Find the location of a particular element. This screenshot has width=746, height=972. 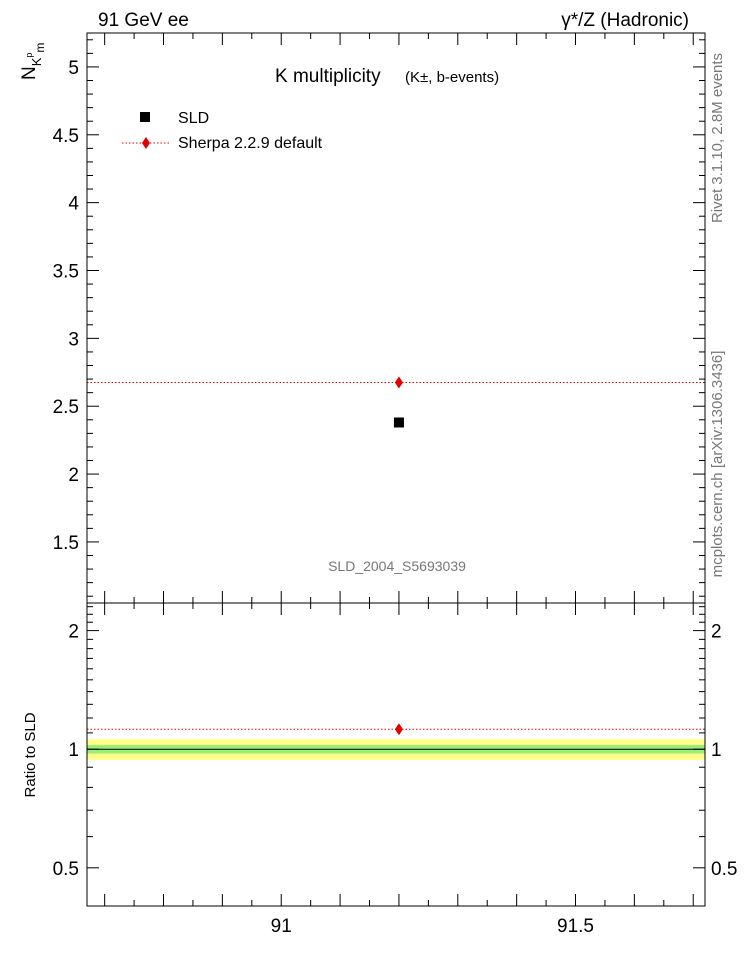

ratio-y-tick-label-right: 0.5 is located at coordinates (724, 869).